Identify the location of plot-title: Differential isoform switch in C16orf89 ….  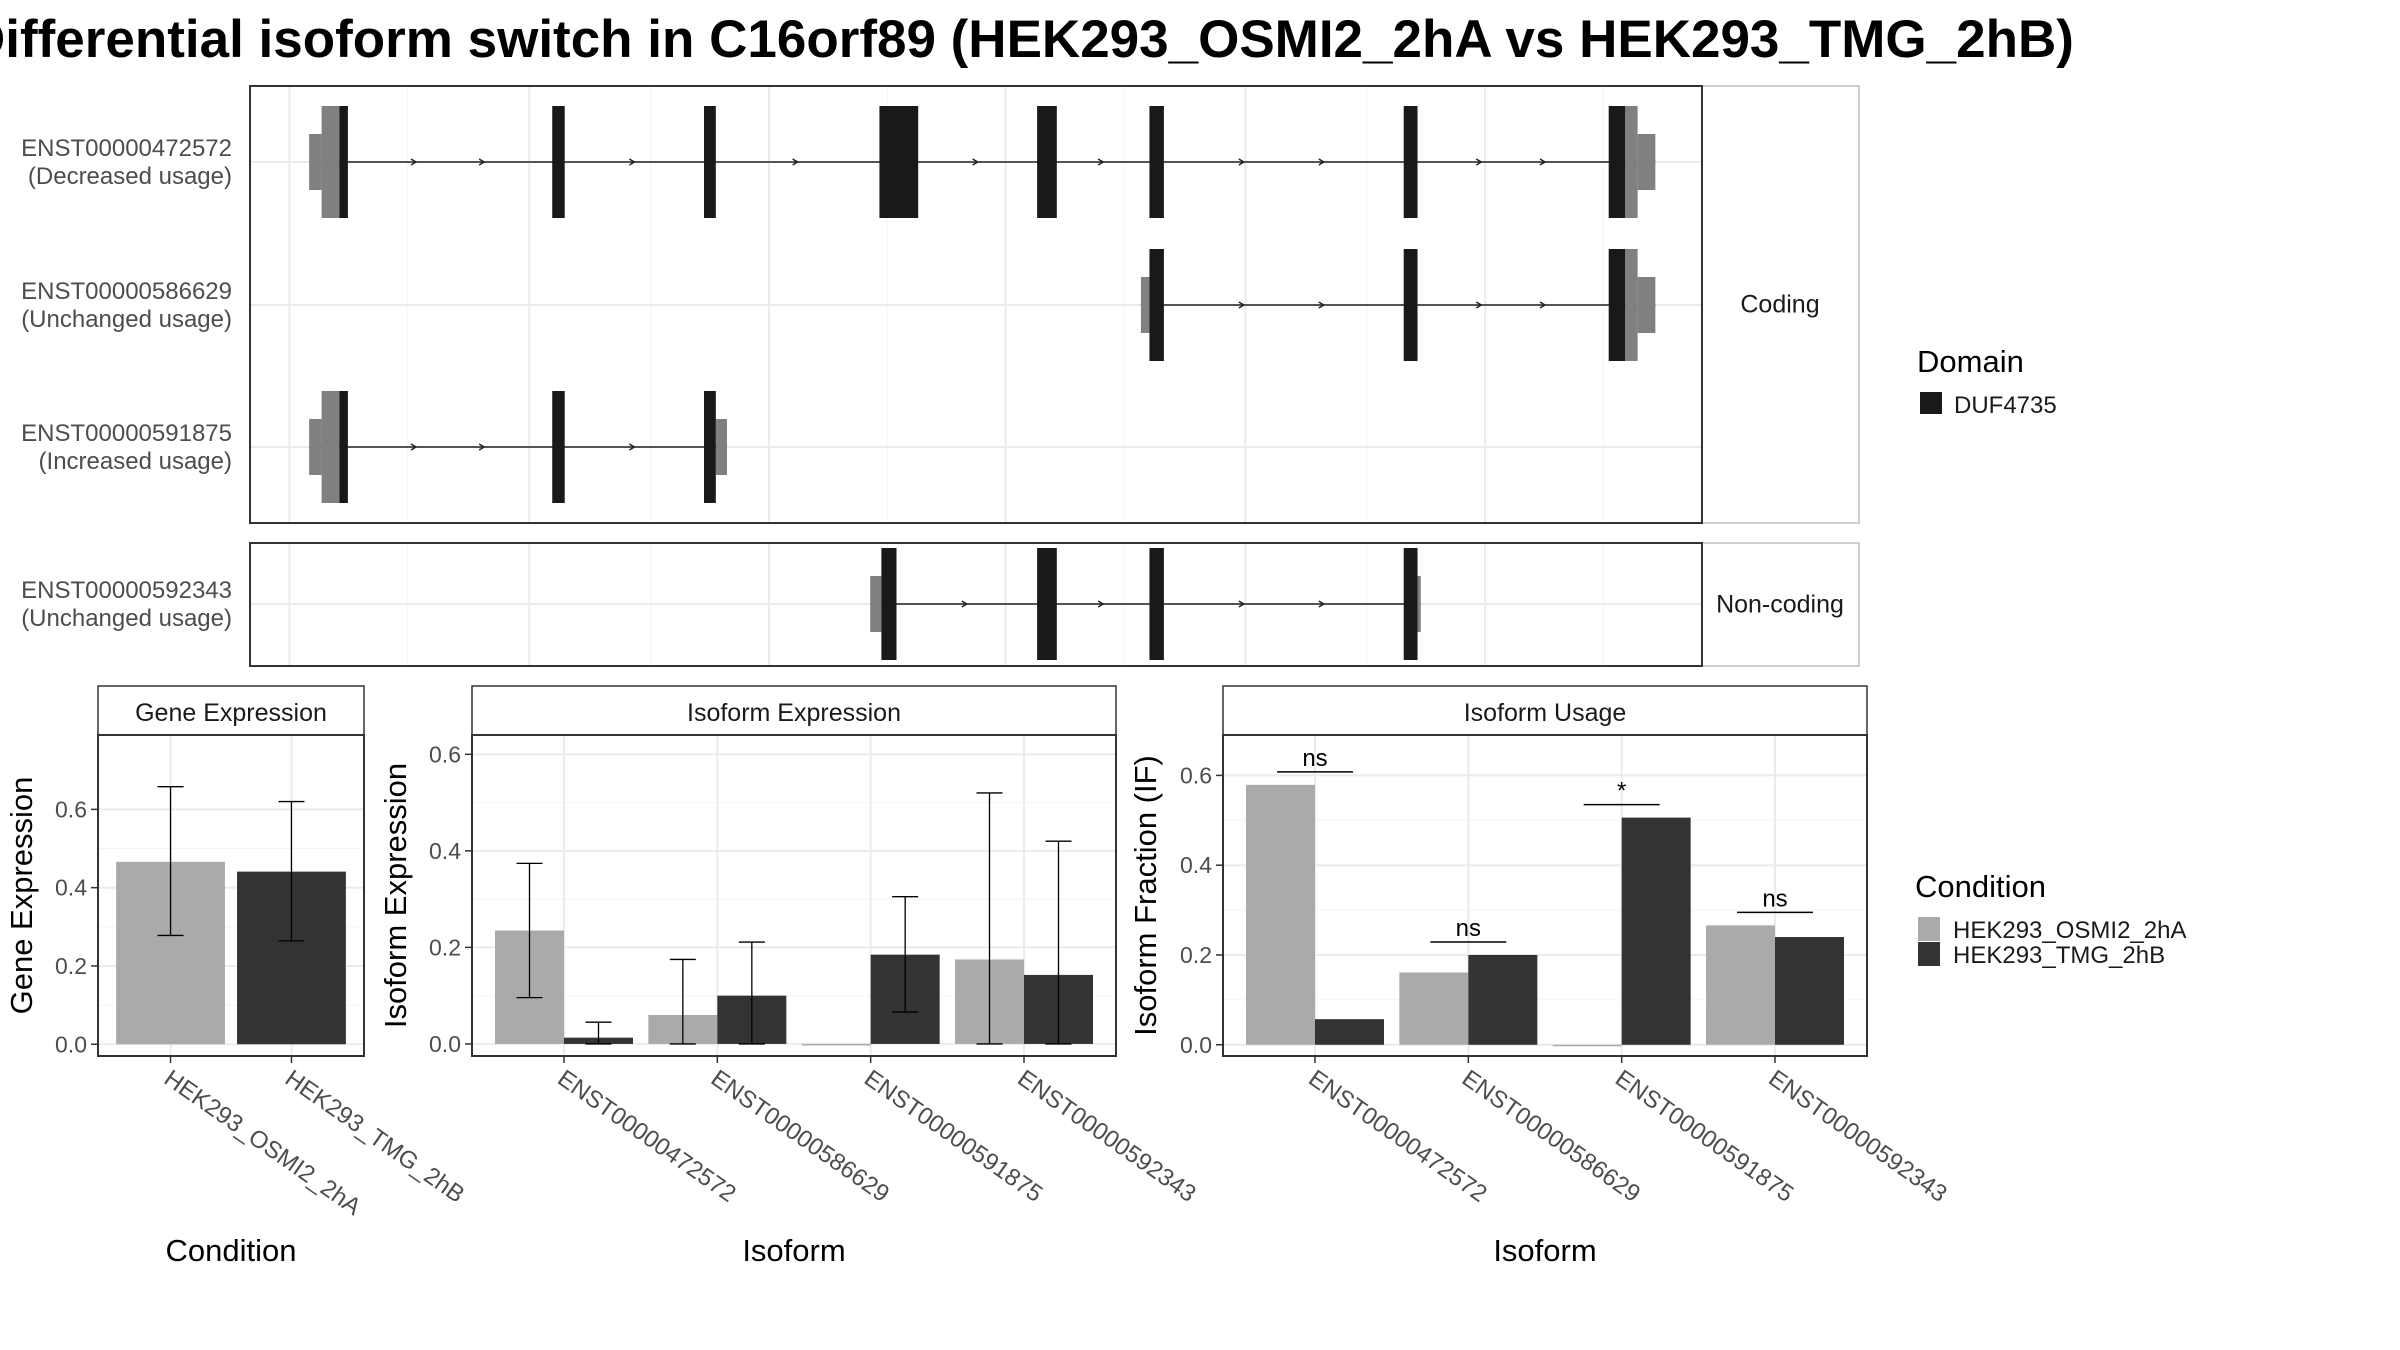
(1037, 39).